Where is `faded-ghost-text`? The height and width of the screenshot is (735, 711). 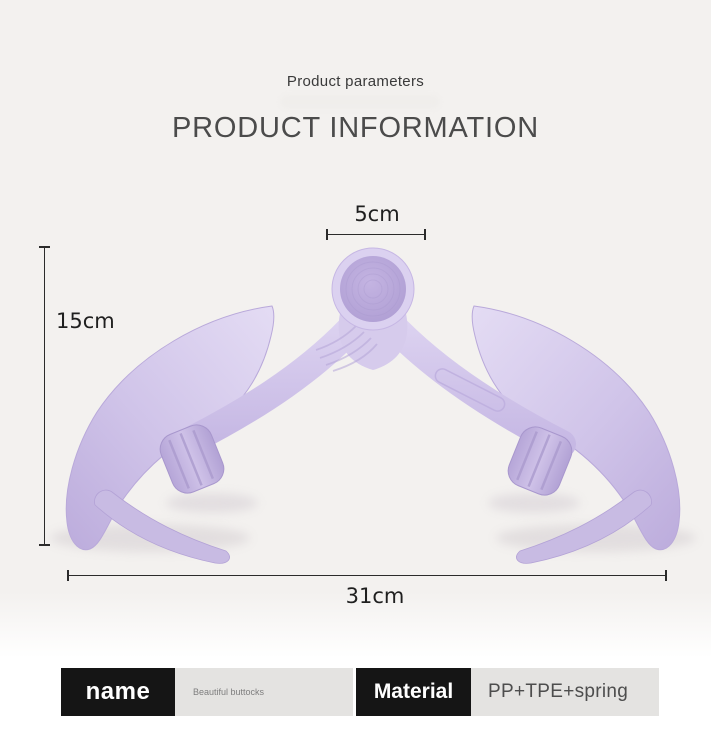 faded-ghost-text is located at coordinates (360, 102).